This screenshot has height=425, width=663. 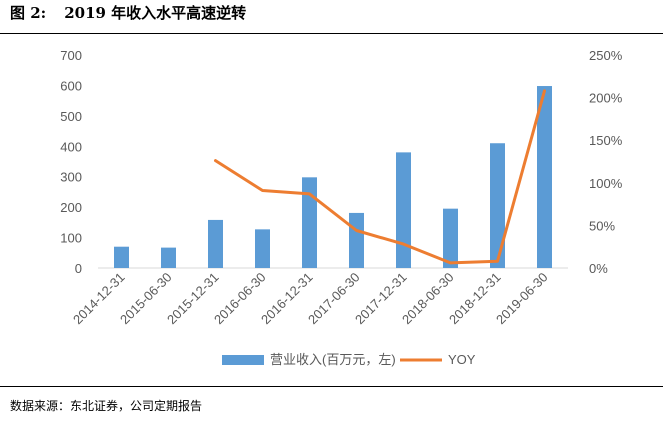 What do you see at coordinates (331, 13) in the screenshot?
I see `figure-title: 图 2: 2019 年收入水平高速逆转` at bounding box center [331, 13].